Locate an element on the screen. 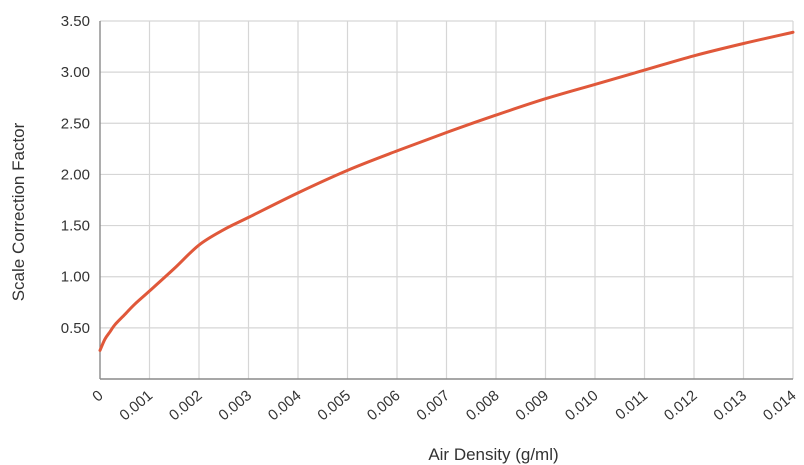 The width and height of the screenshot is (804, 465). x-tick-label: 0.010 is located at coordinates (582, 405).